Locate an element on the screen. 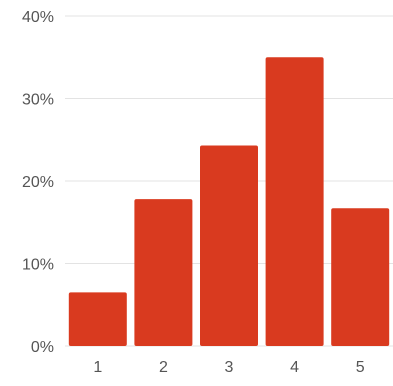  y-tick-label: 20% is located at coordinates (38, 182).